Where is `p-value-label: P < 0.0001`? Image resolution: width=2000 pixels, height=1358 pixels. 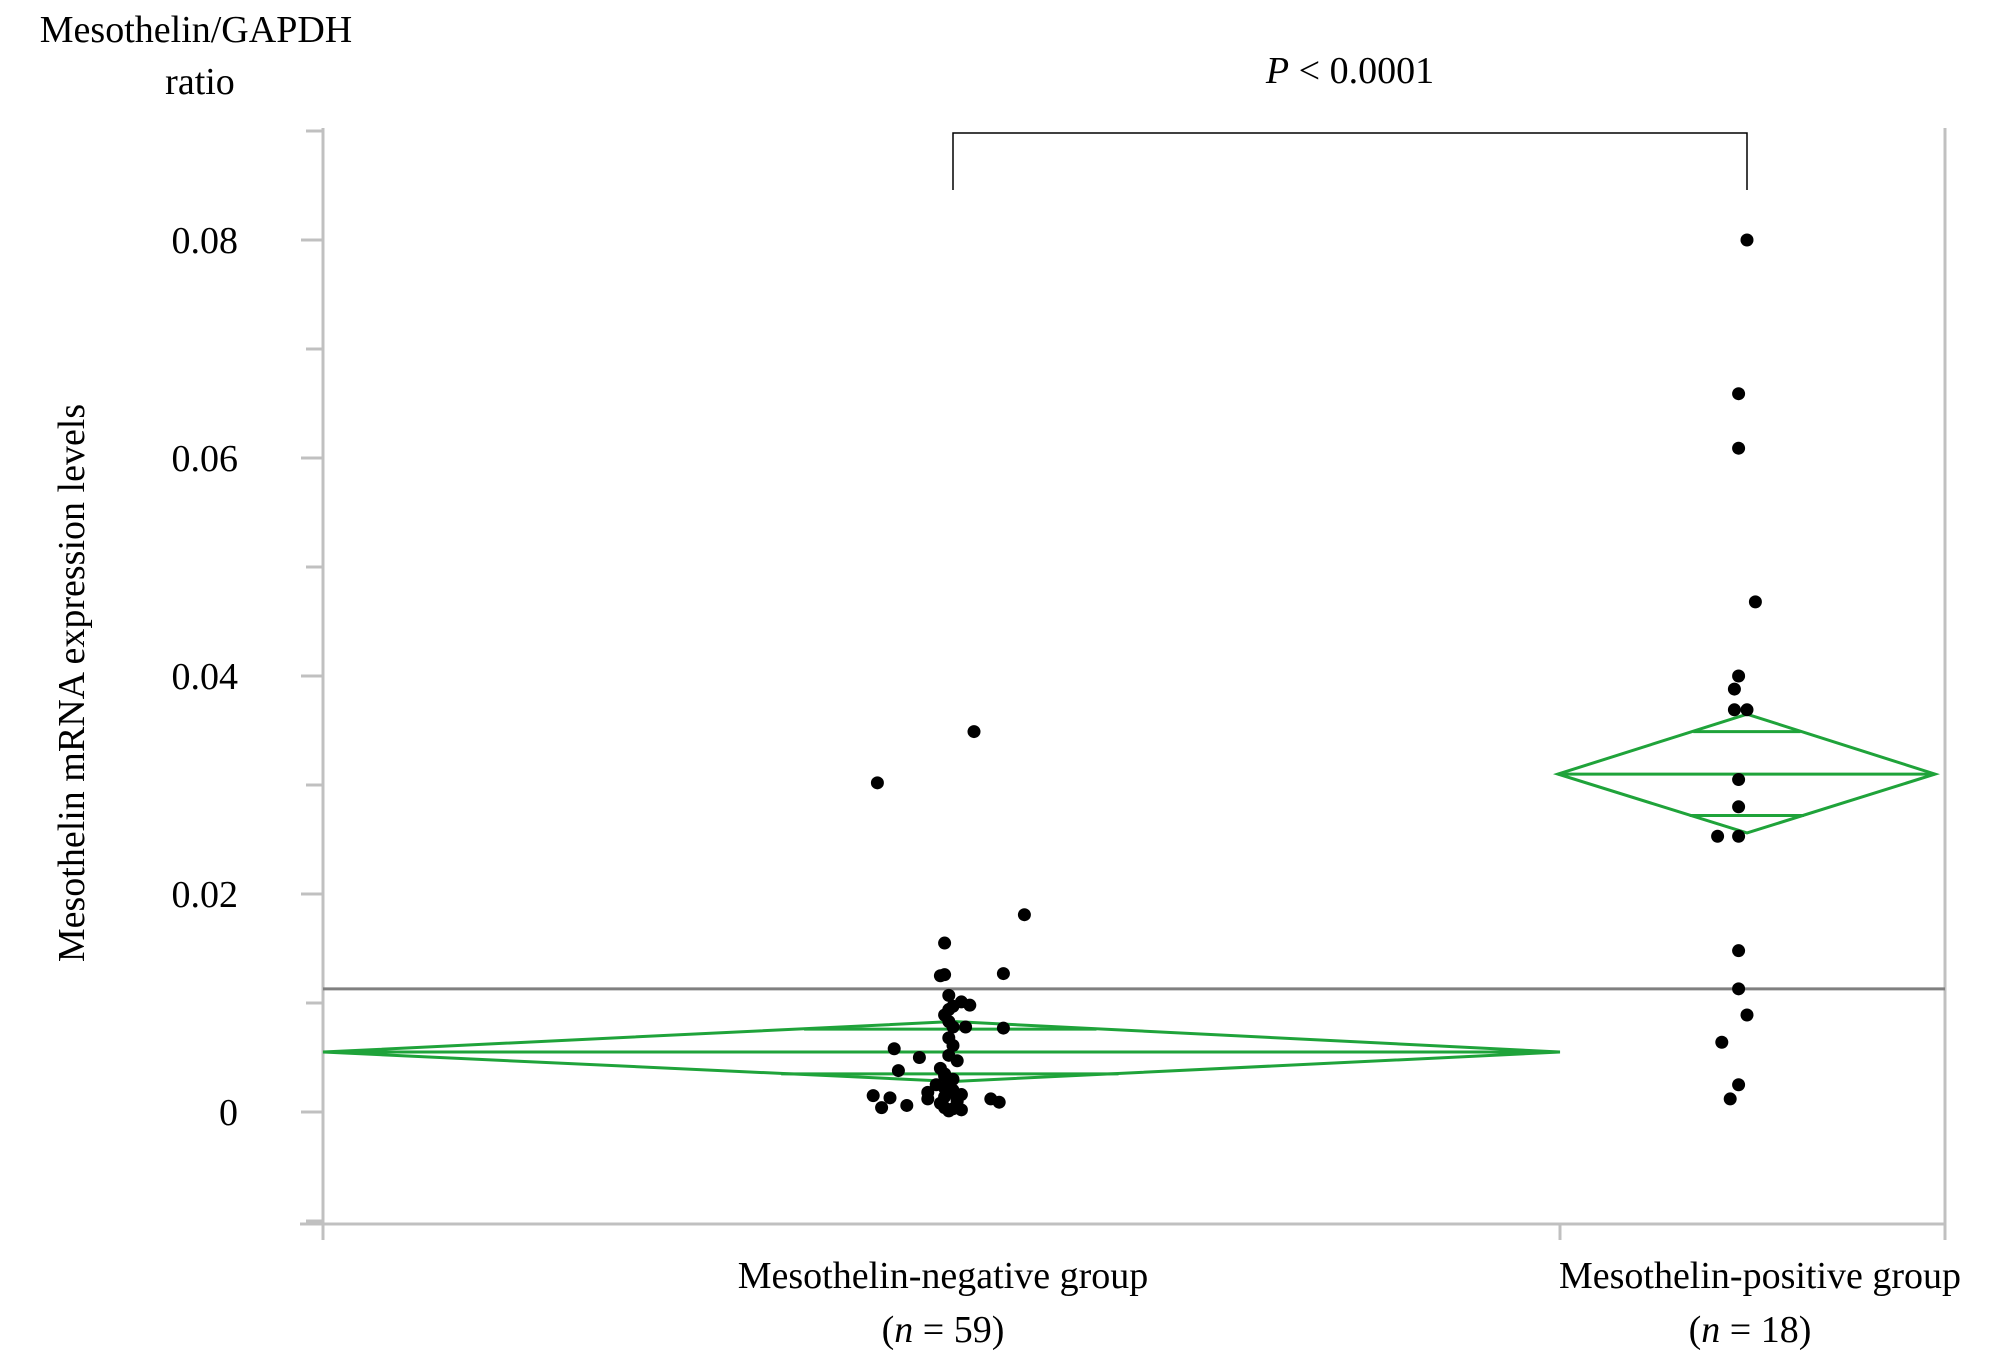 p-value-label: P < 0.0001 is located at coordinates (1349, 71).